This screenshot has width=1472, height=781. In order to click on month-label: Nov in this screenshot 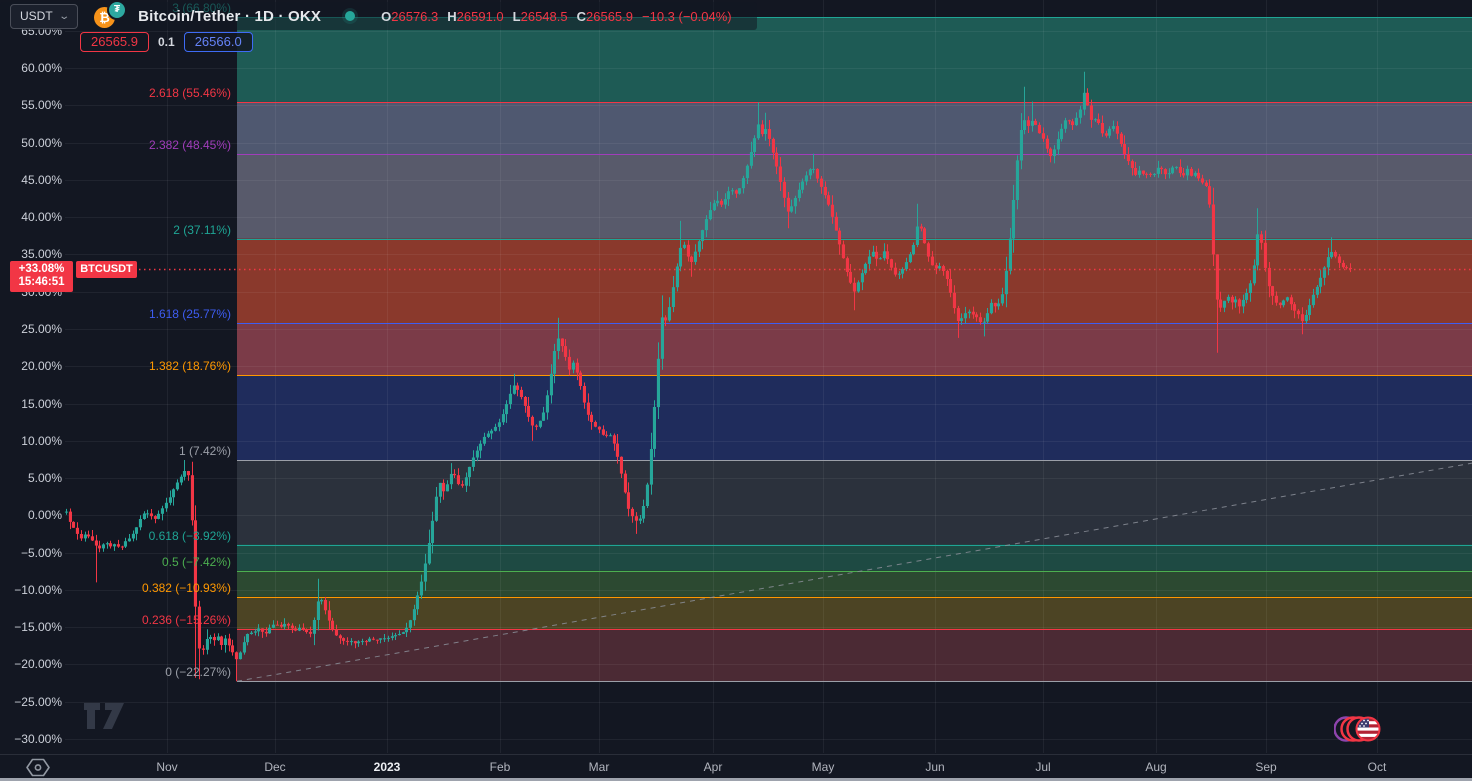, I will do `click(167, 767)`.